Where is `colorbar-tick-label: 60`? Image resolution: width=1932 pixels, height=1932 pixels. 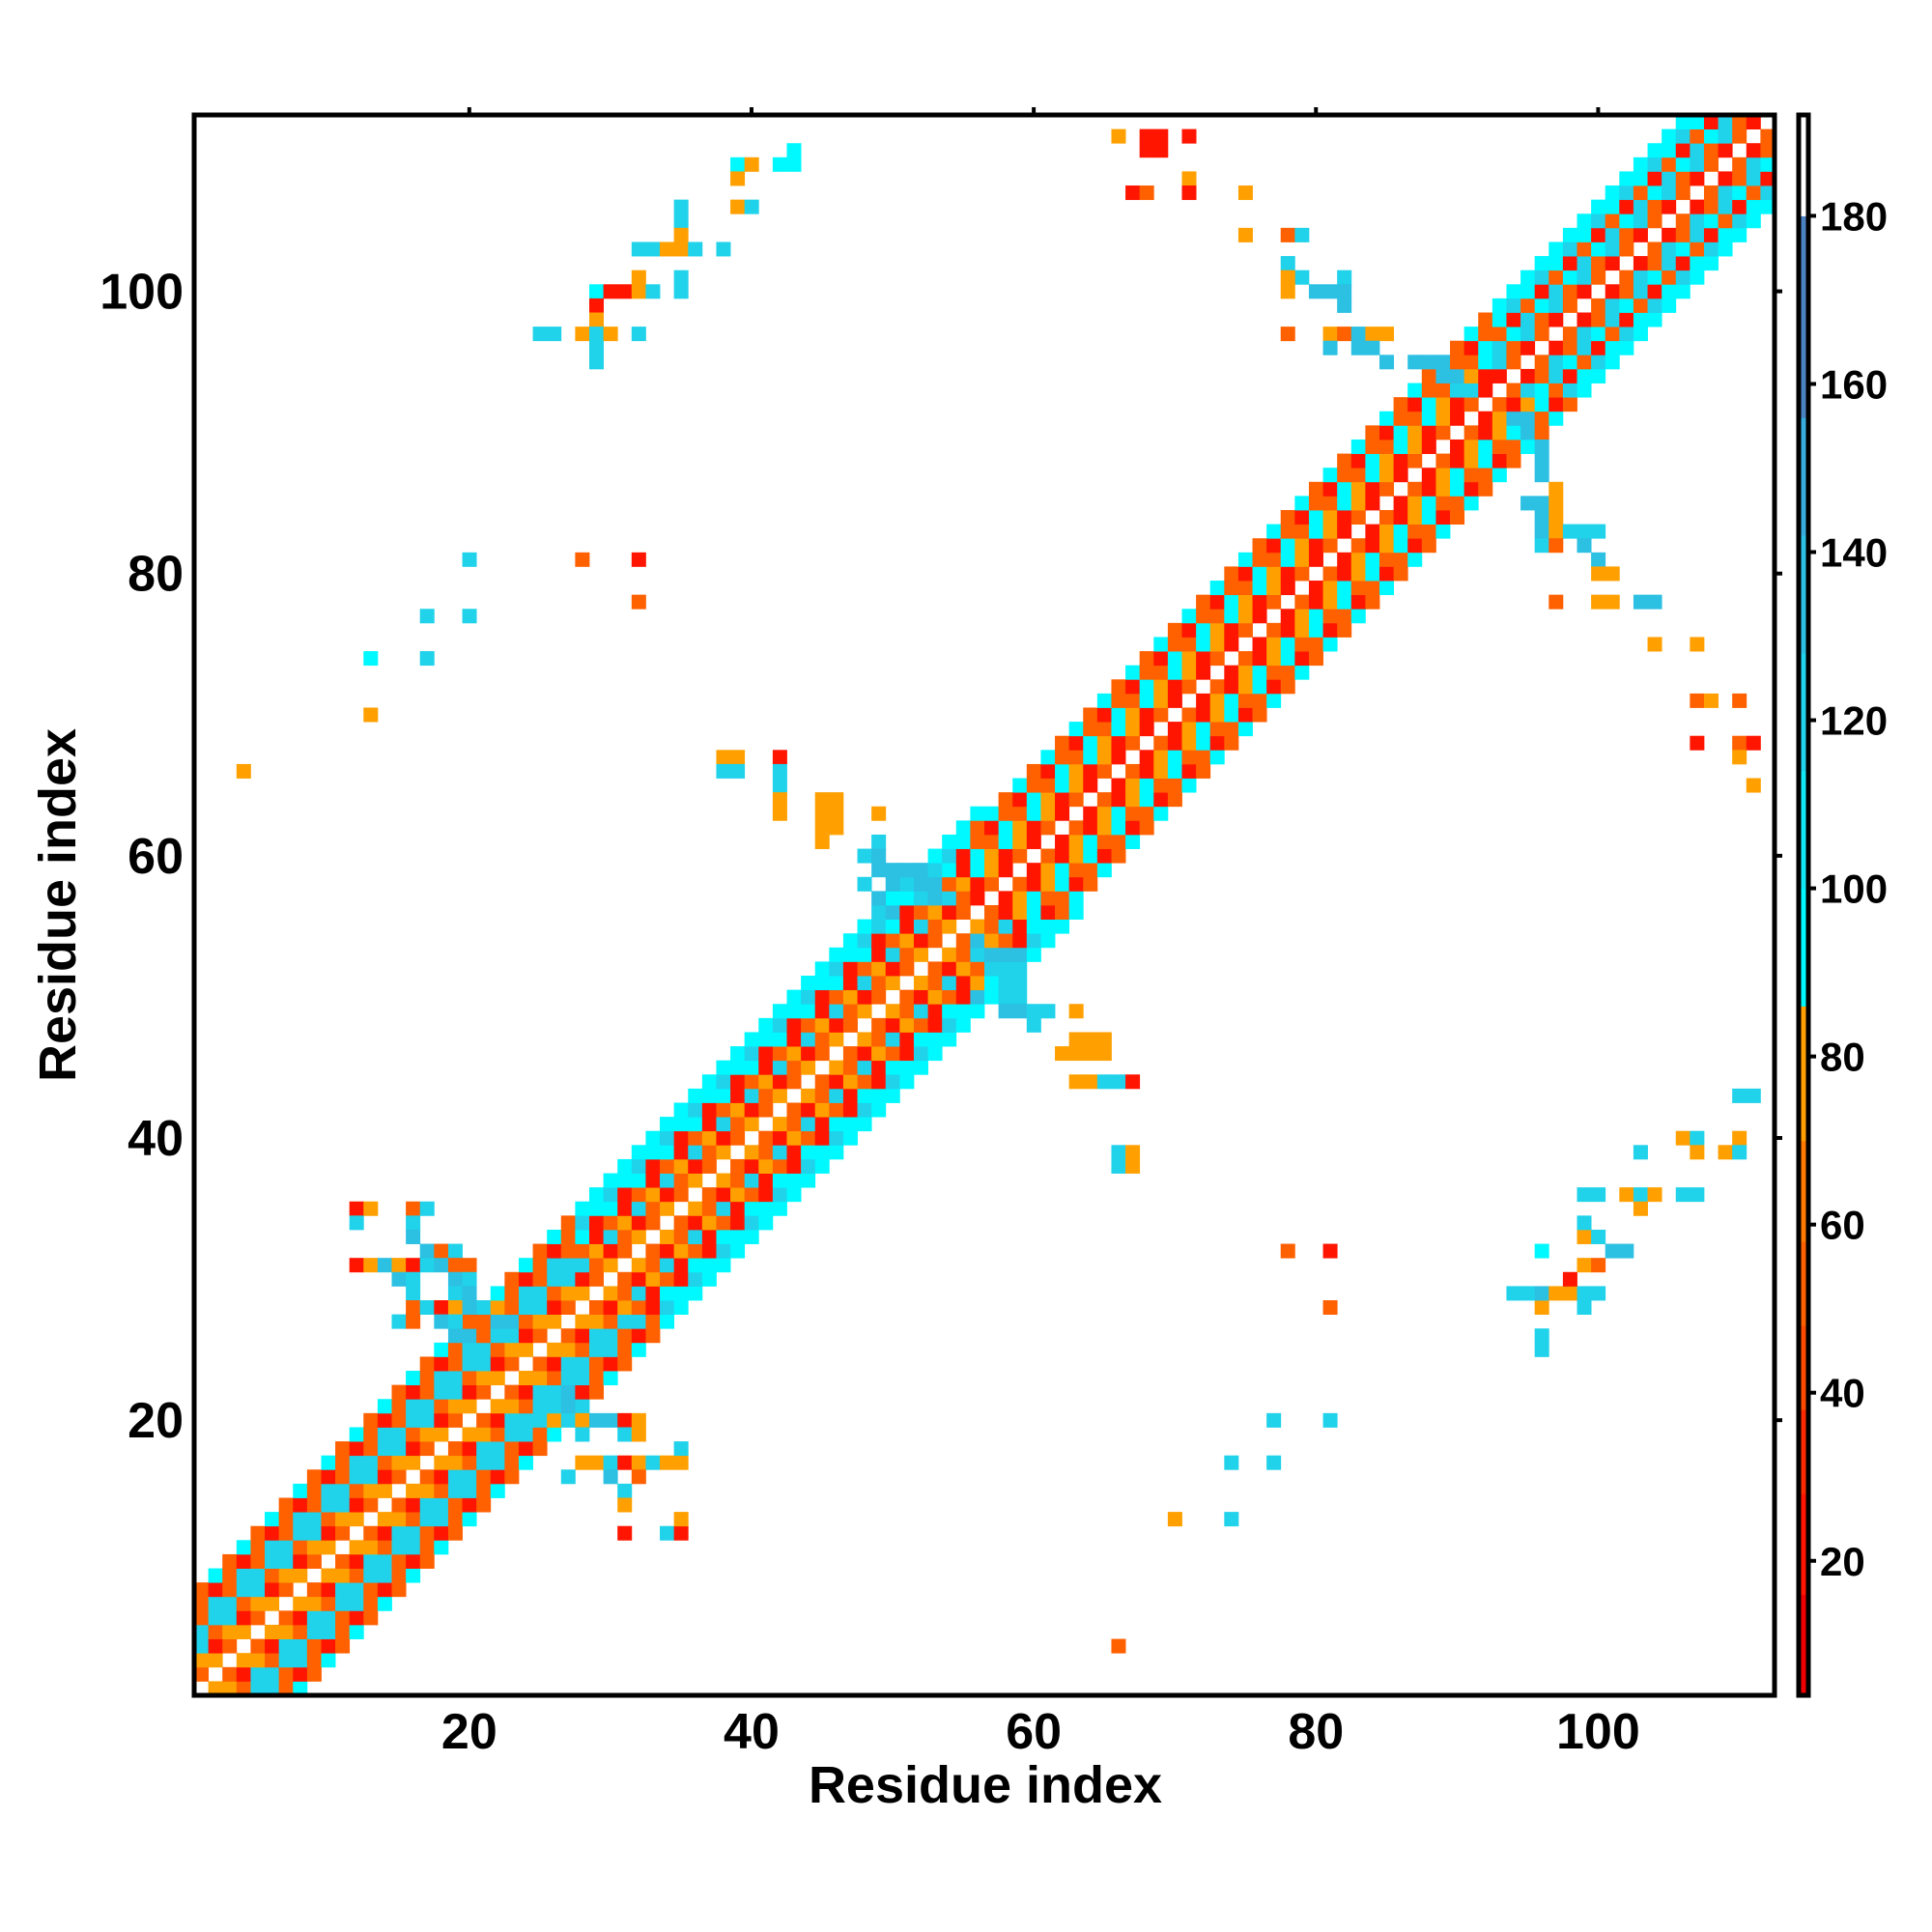
colorbar-tick-label: 60 is located at coordinates (1842, 1225).